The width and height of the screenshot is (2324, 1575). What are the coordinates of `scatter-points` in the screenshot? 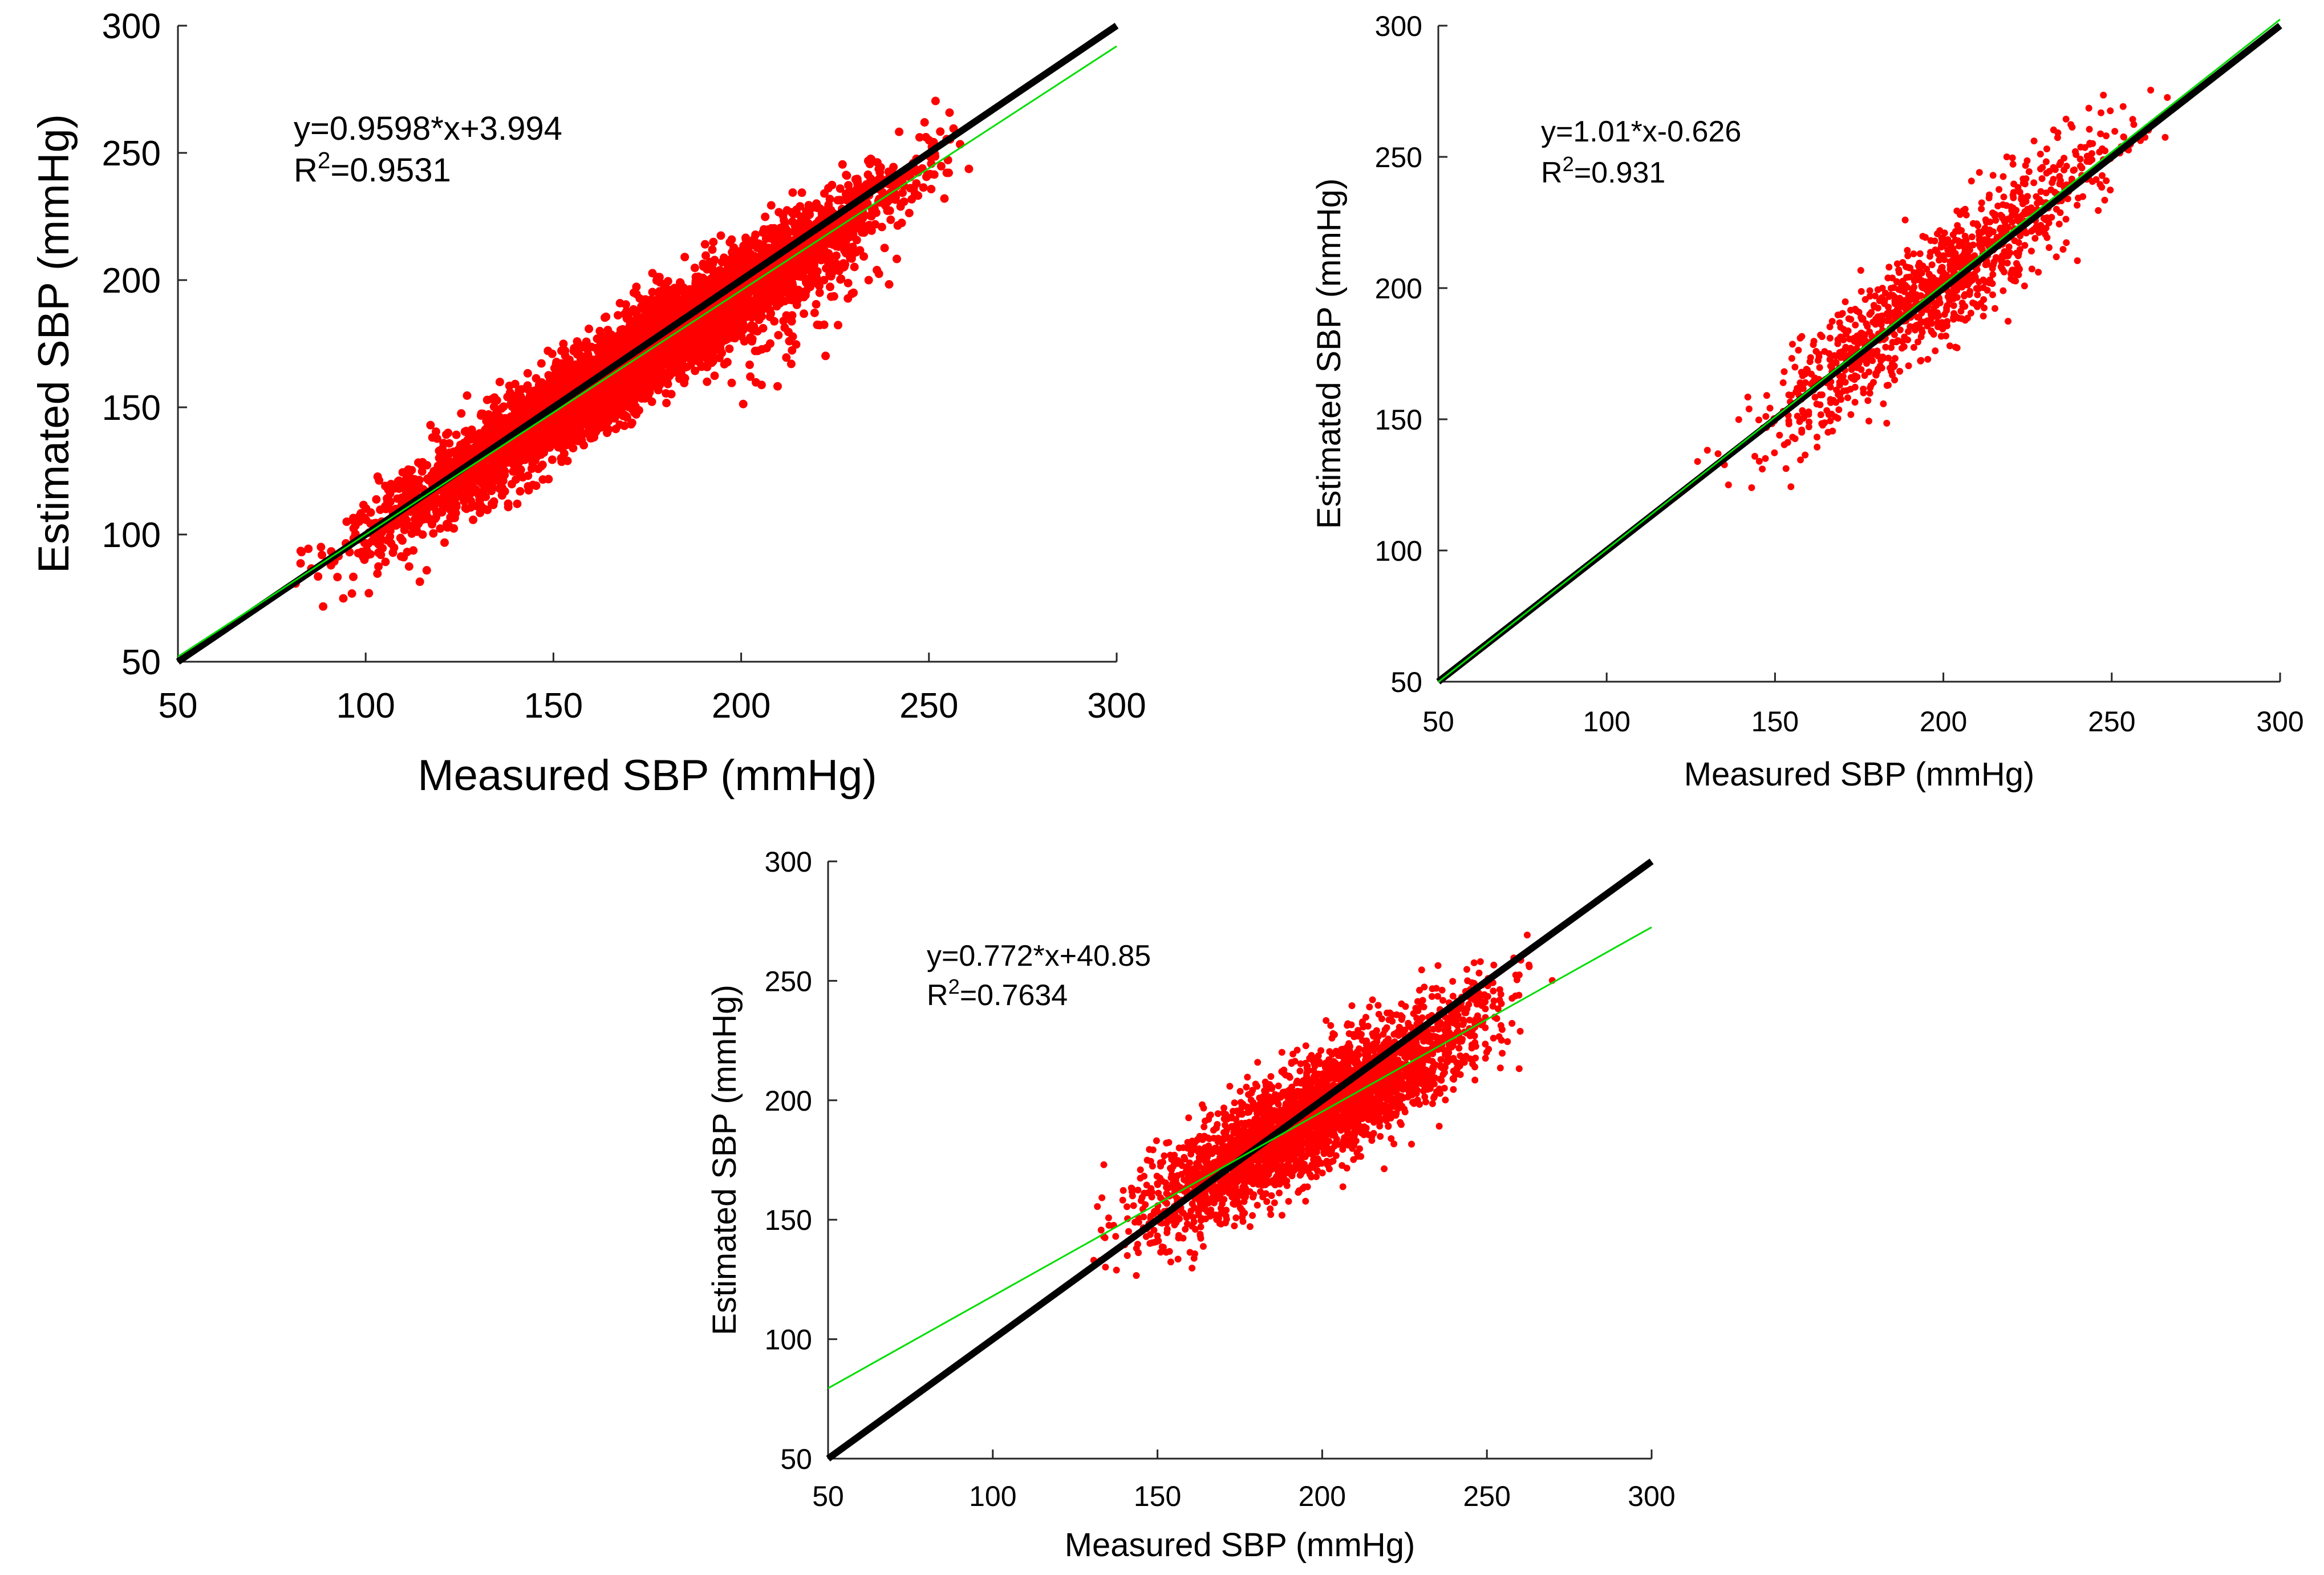 It's located at (632, 354).